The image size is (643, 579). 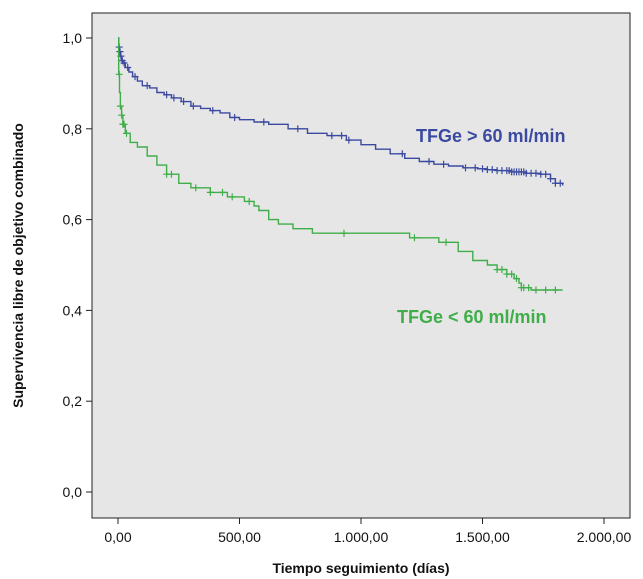 What do you see at coordinates (360, 568) in the screenshot?
I see `x-axis-title: Tiempo seguimiento (días)` at bounding box center [360, 568].